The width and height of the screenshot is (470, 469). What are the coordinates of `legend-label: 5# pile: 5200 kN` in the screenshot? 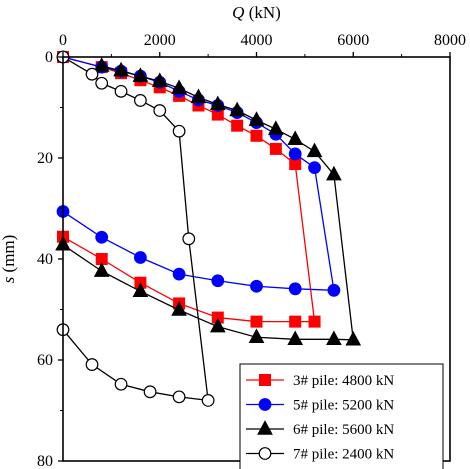 It's located at (343, 406).